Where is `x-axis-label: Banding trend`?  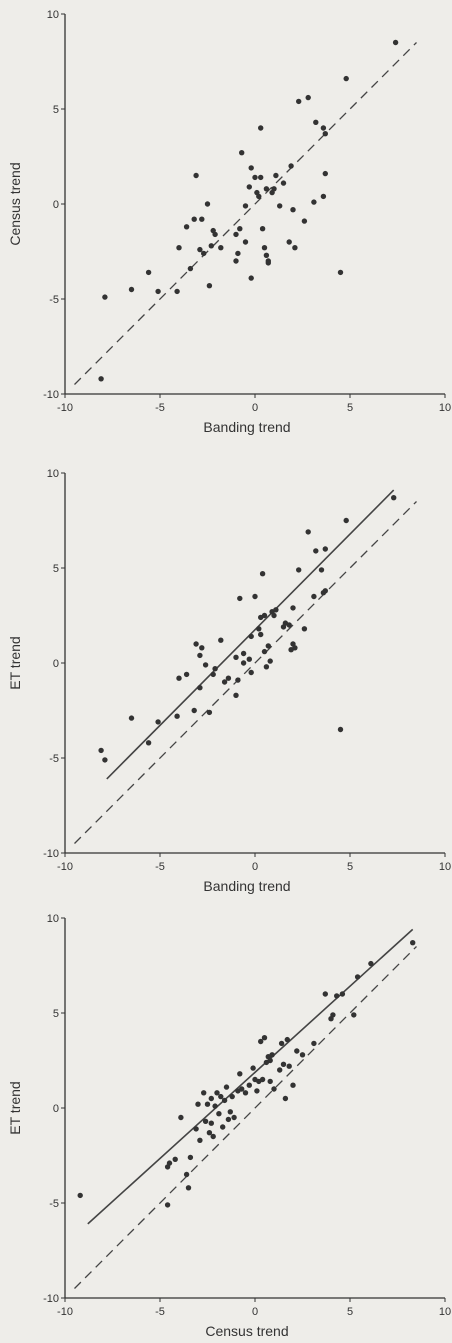 x-axis-label: Banding trend is located at coordinates (246, 427).